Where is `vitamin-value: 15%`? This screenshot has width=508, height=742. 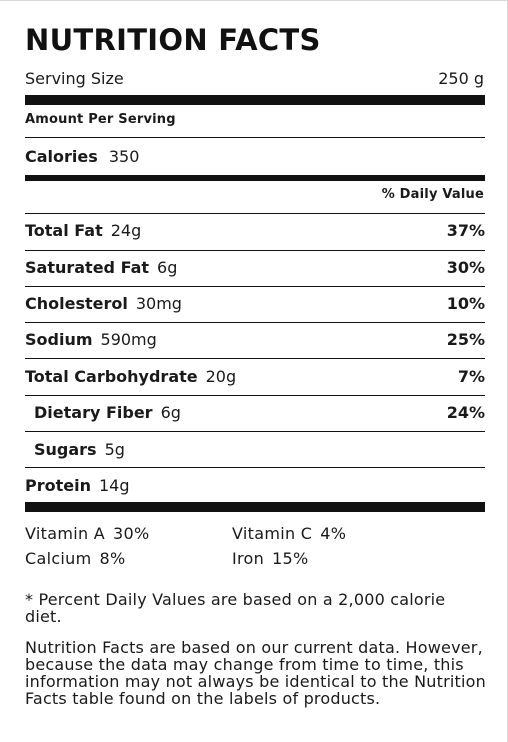
vitamin-value: 15% is located at coordinates (290, 558).